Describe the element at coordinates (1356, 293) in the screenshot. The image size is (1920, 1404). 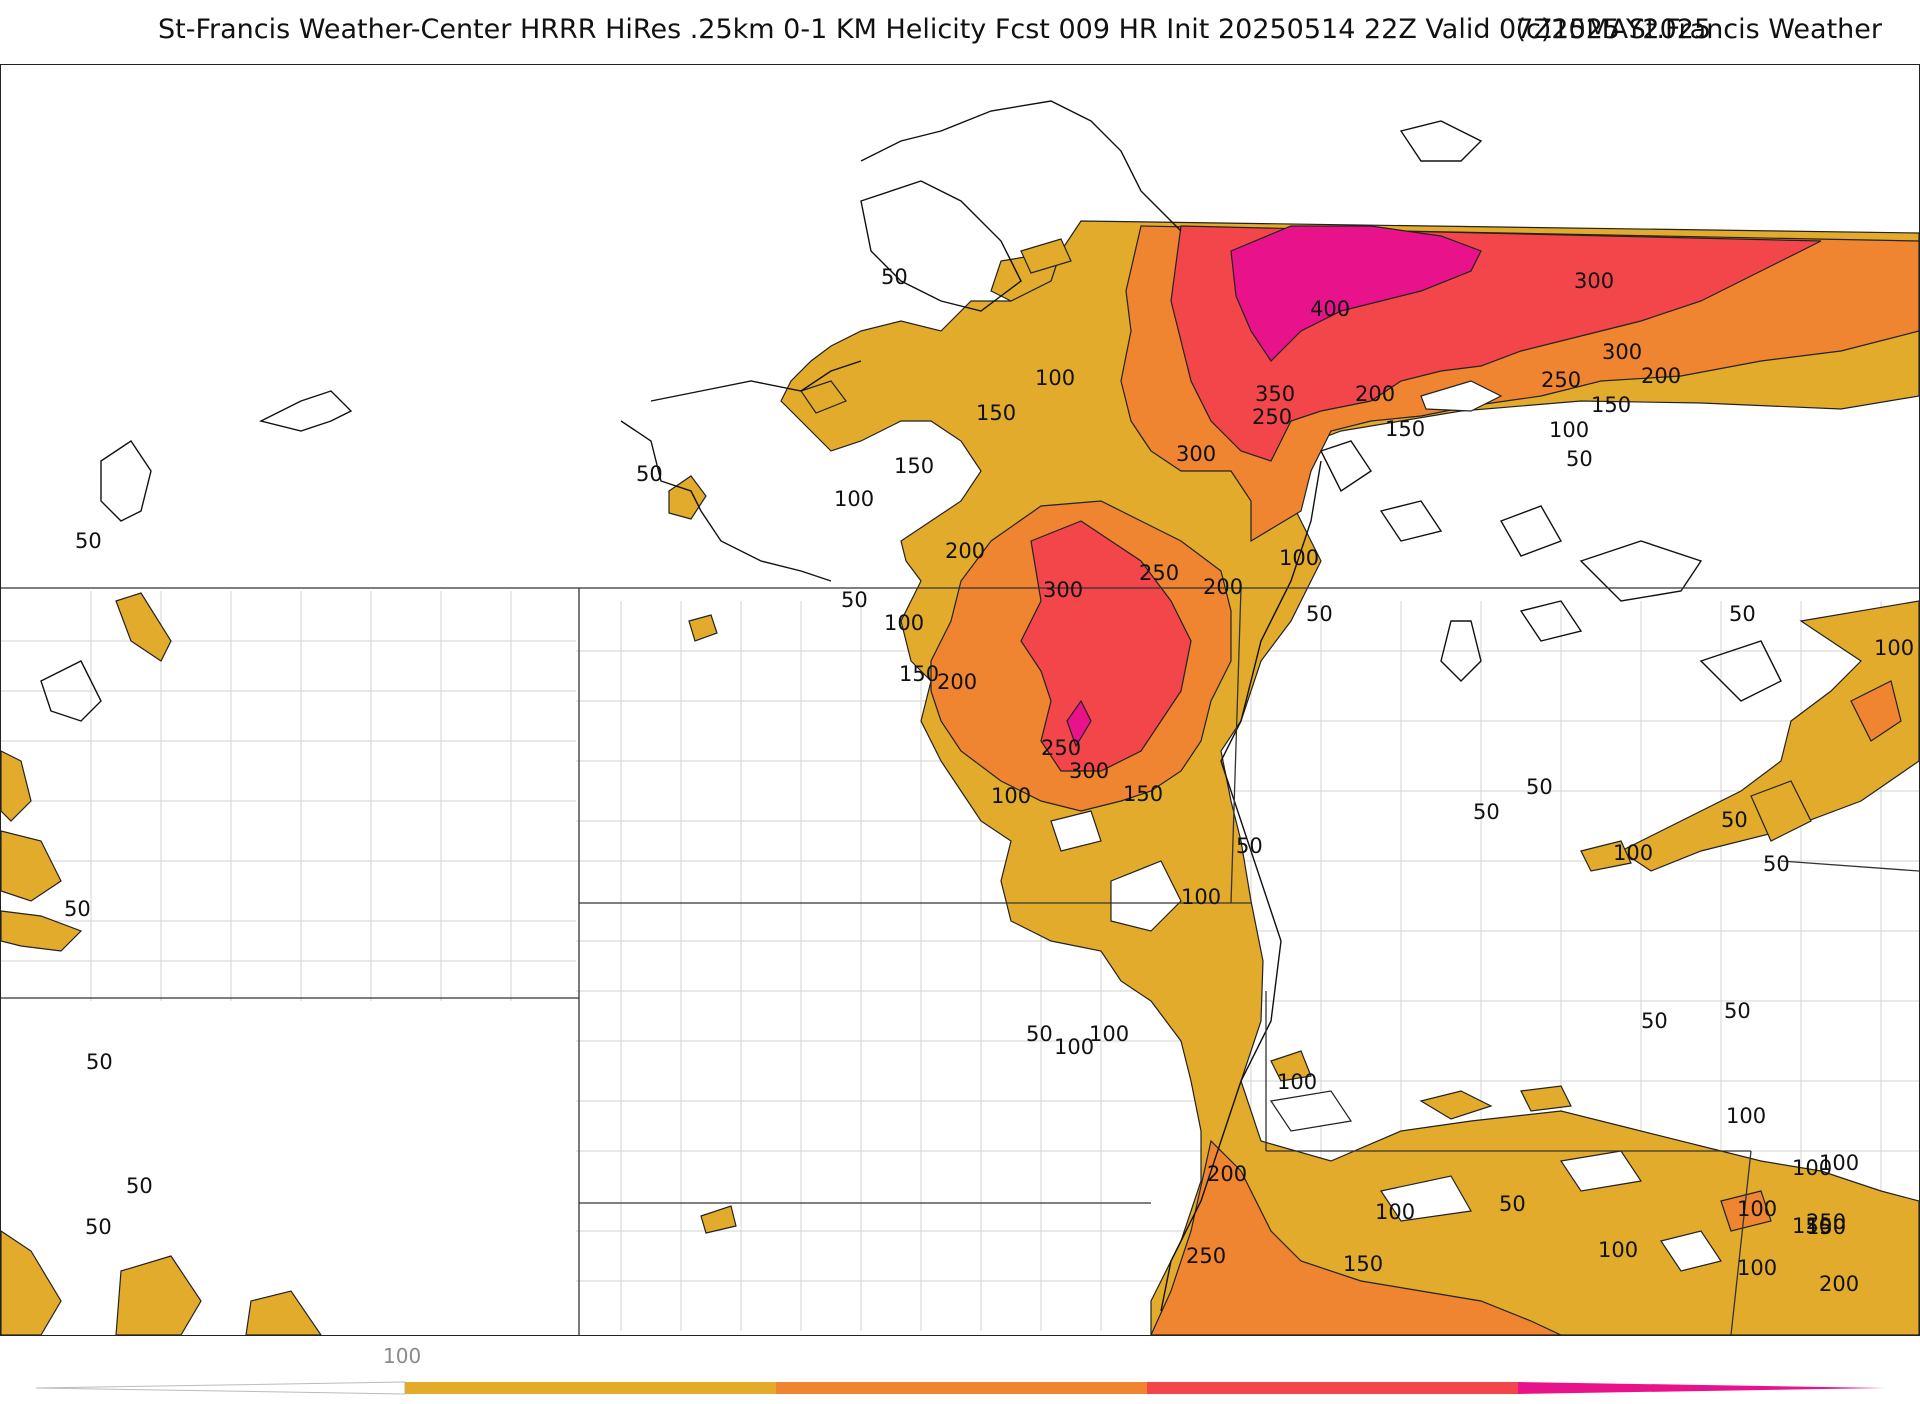
I see `fill-level-4-core` at that location.